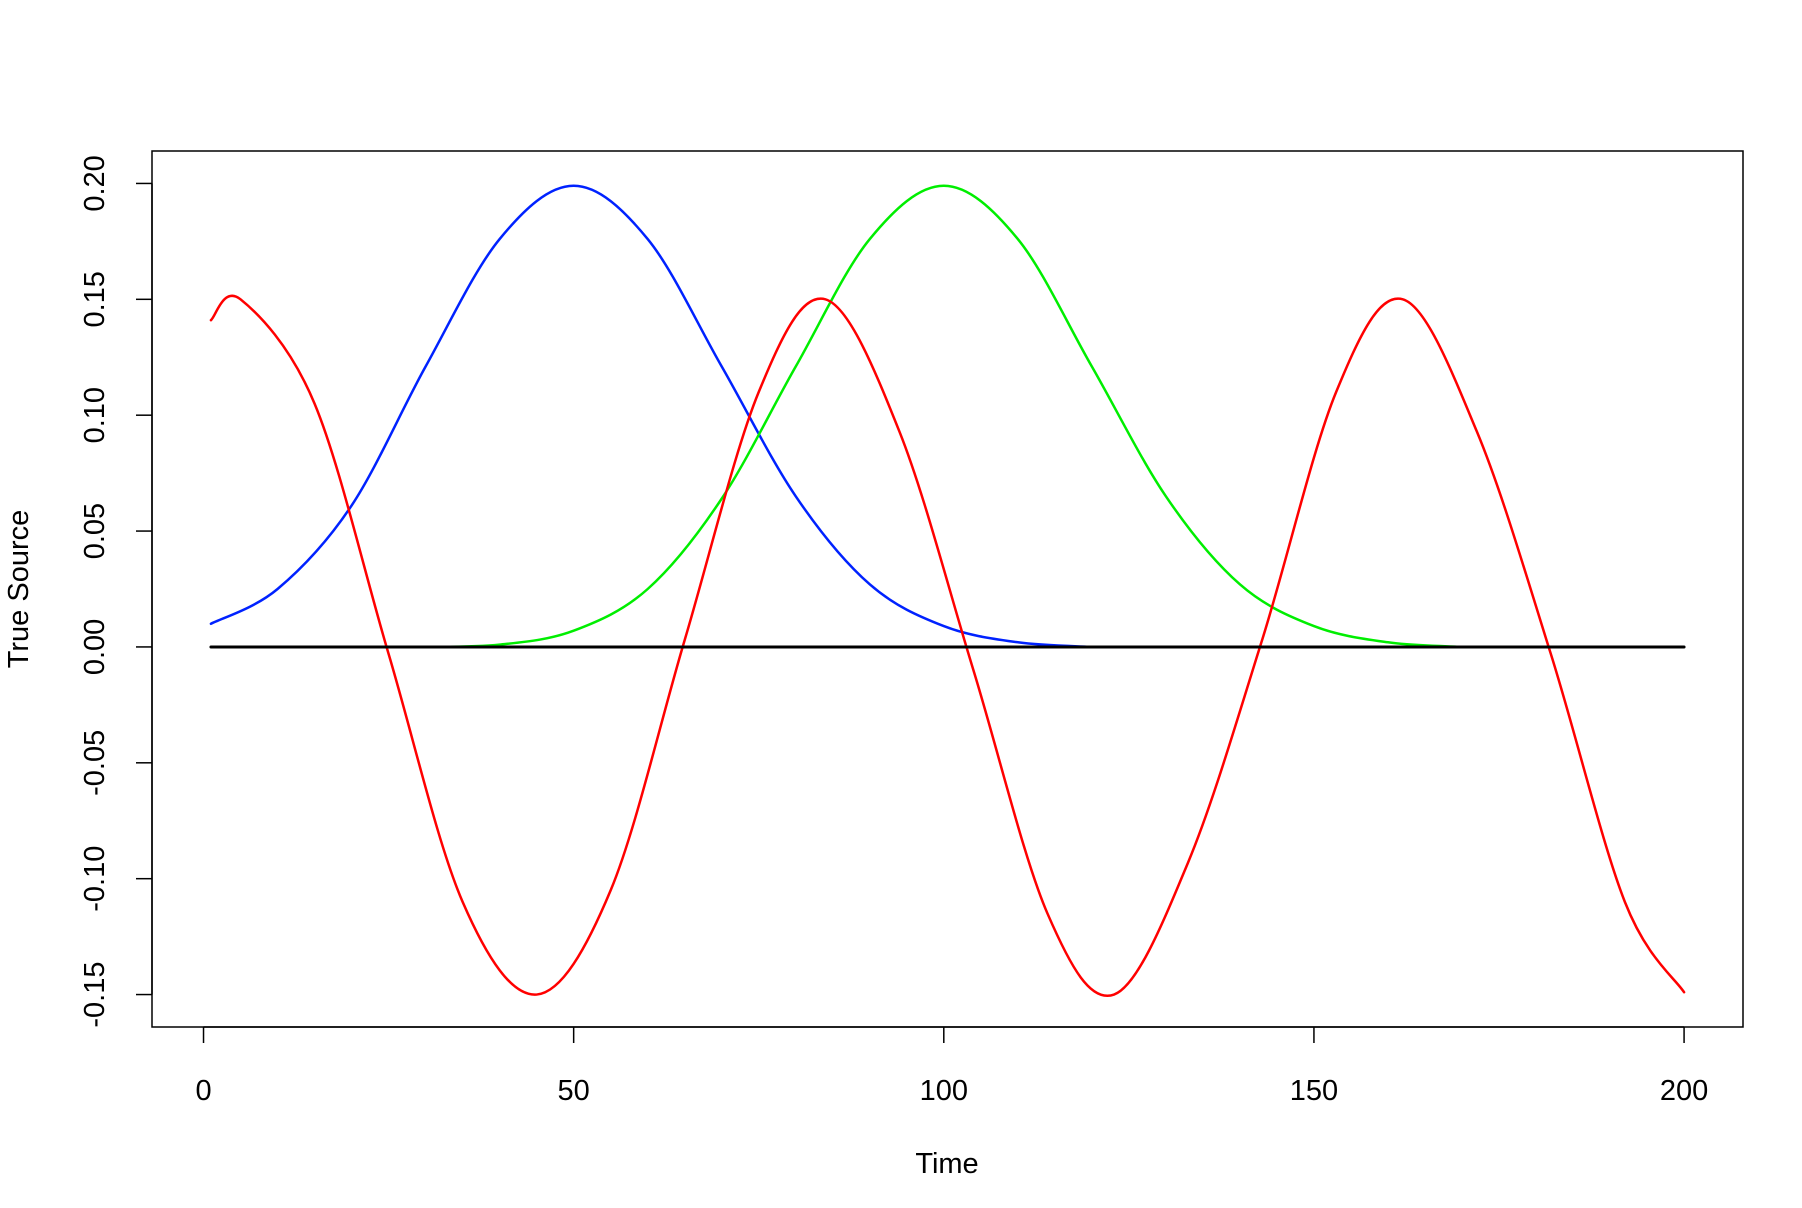  I want to click on y-tick-label: 0.05, so click(95, 531).